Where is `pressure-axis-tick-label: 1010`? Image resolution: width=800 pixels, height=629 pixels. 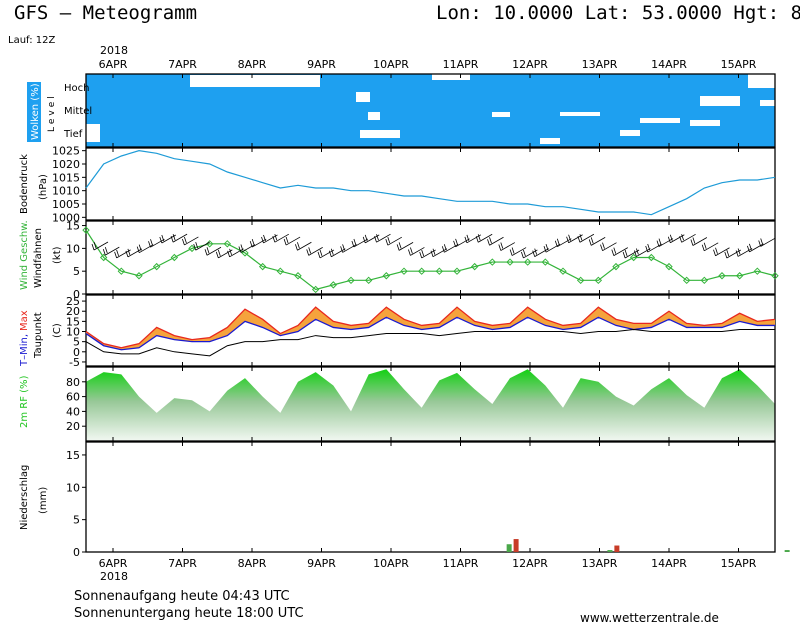 pressure-axis-tick-label: 1010 is located at coordinates (66, 191).